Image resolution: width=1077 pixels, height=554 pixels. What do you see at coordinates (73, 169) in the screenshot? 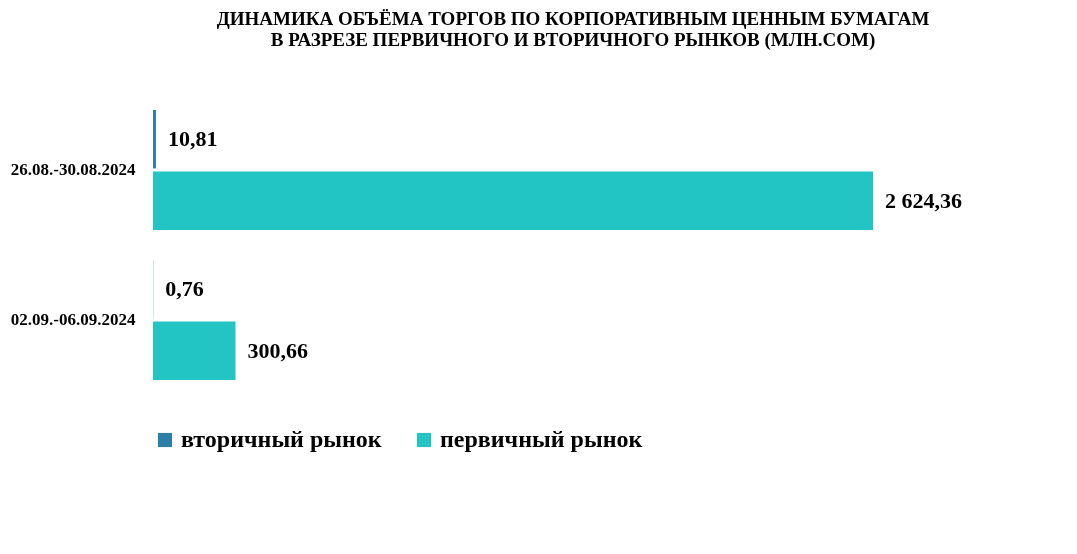
I see `y-tick-label: 26.08.-30.08.2024` at bounding box center [73, 169].